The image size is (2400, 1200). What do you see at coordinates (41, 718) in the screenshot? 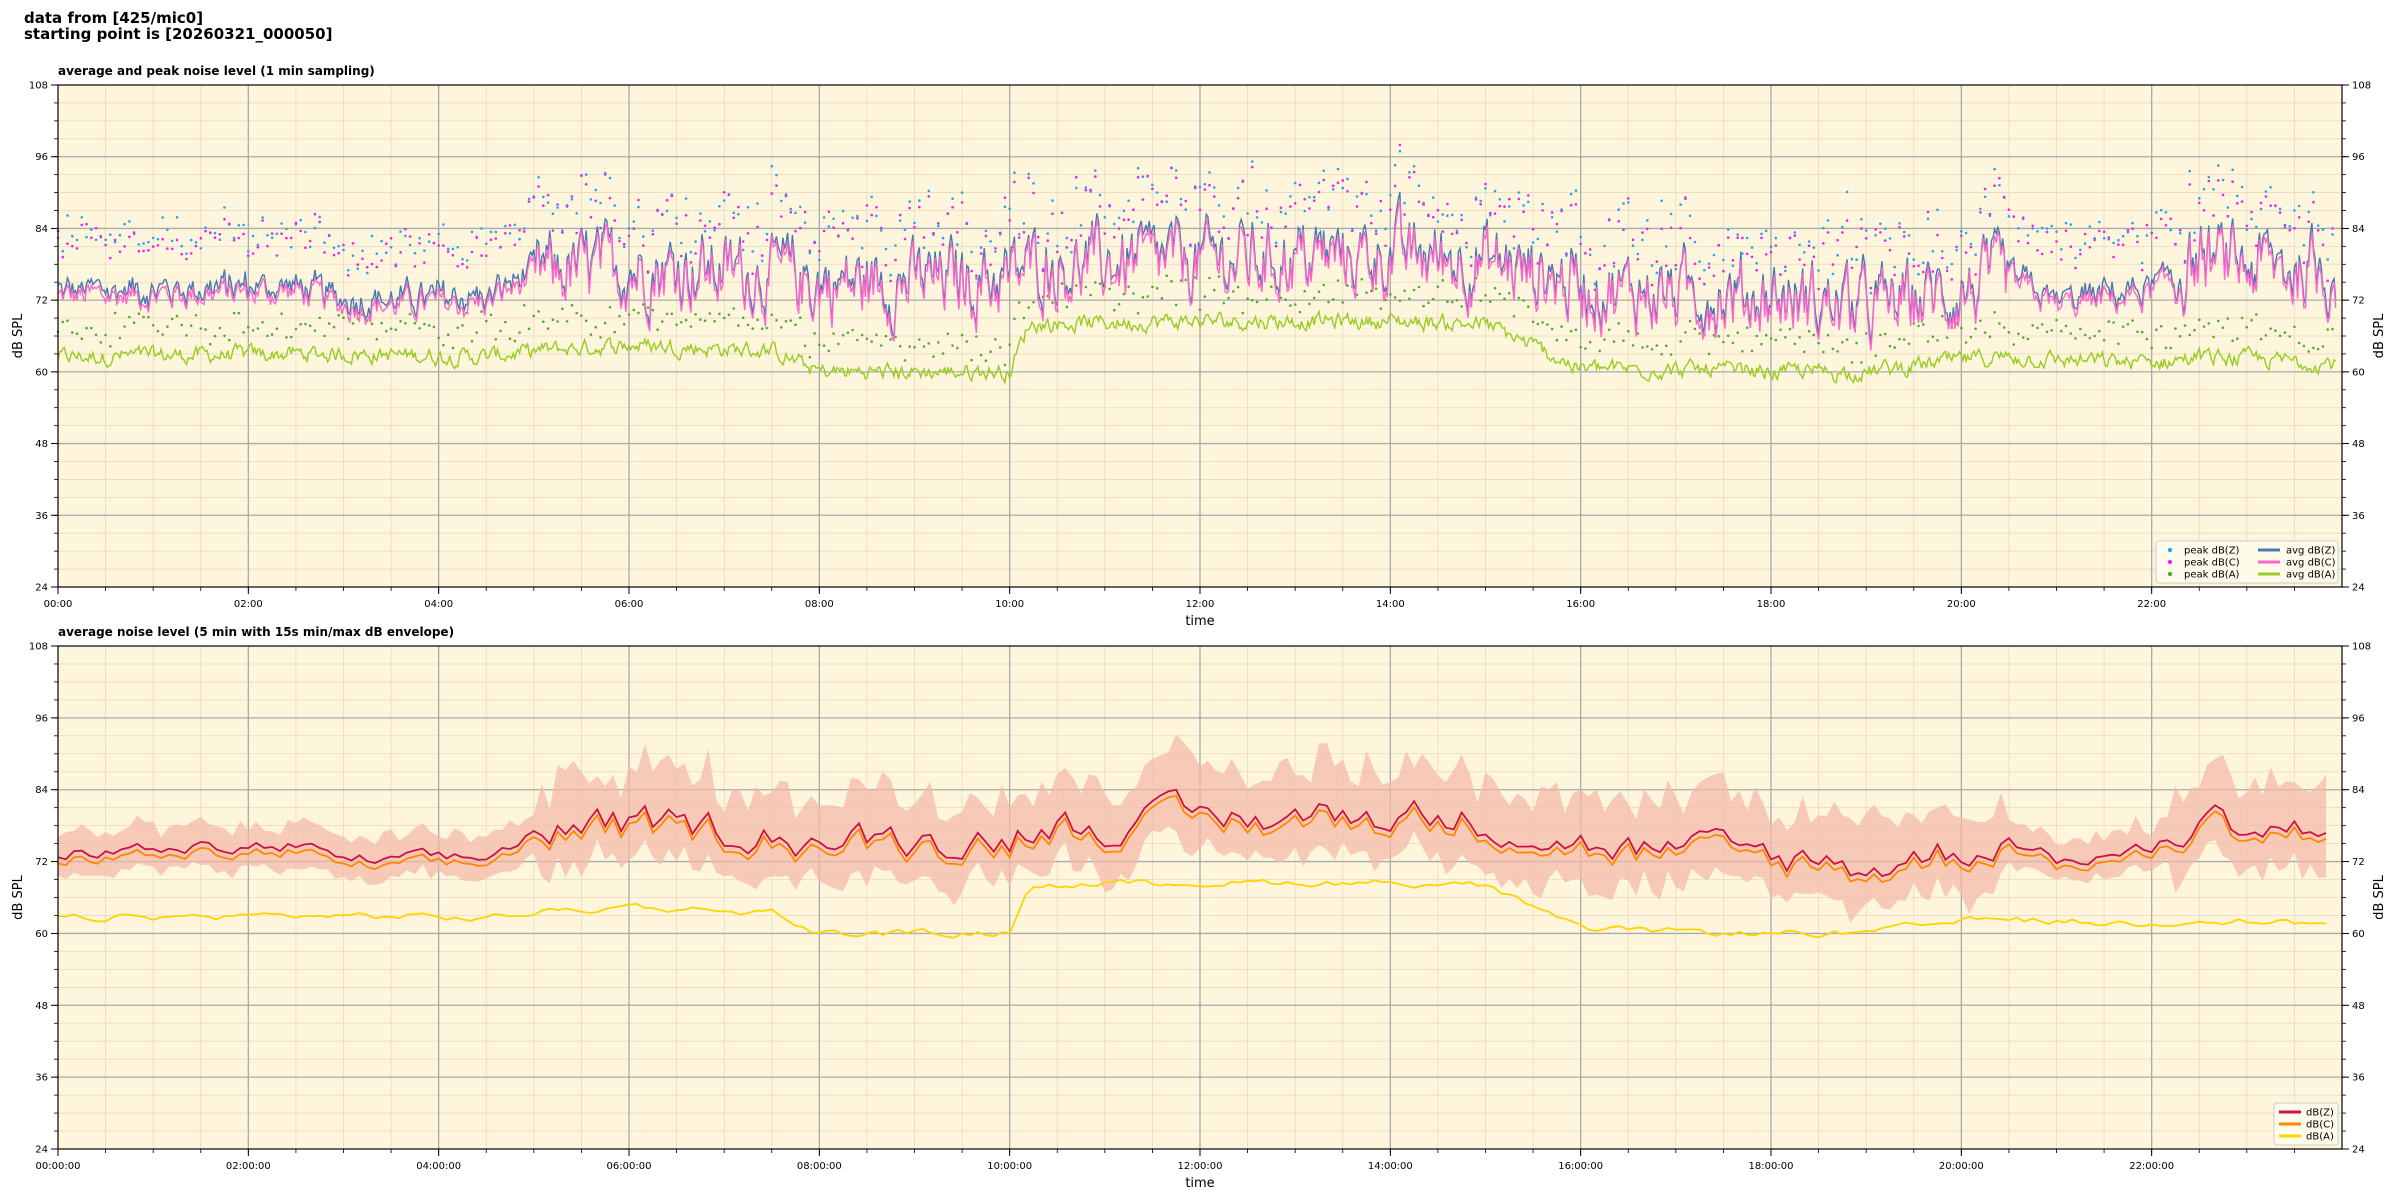
I see `y-tick-label-left: 96` at bounding box center [41, 718].